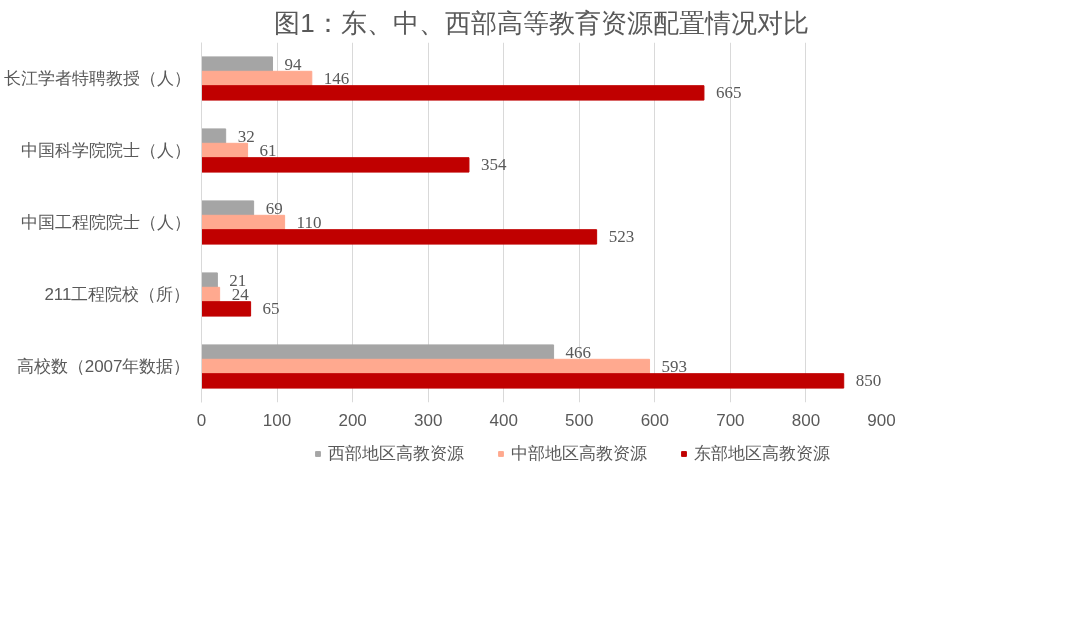 This screenshot has width=1080, height=631. I want to click on data-label: 65, so click(271, 309).